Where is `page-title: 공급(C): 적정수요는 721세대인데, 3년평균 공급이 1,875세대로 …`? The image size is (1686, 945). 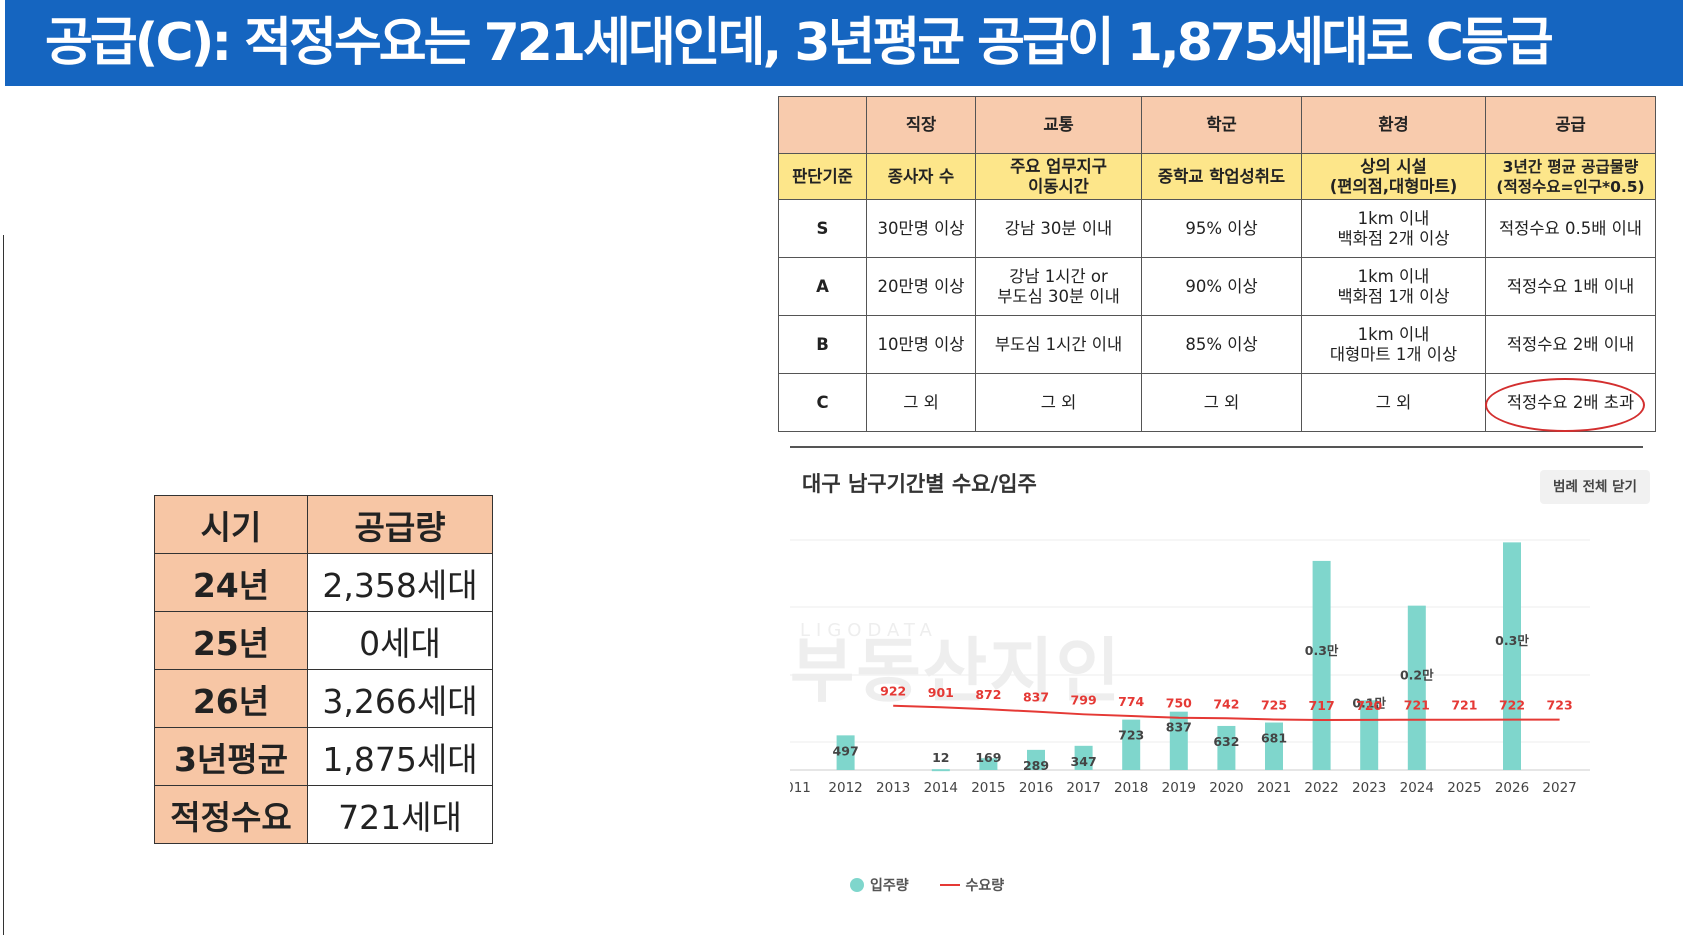
page-title: 공급(C): 적정수요는 721세대인데, 3년평균 공급이 1,875세대로 … is located at coordinates (799, 43).